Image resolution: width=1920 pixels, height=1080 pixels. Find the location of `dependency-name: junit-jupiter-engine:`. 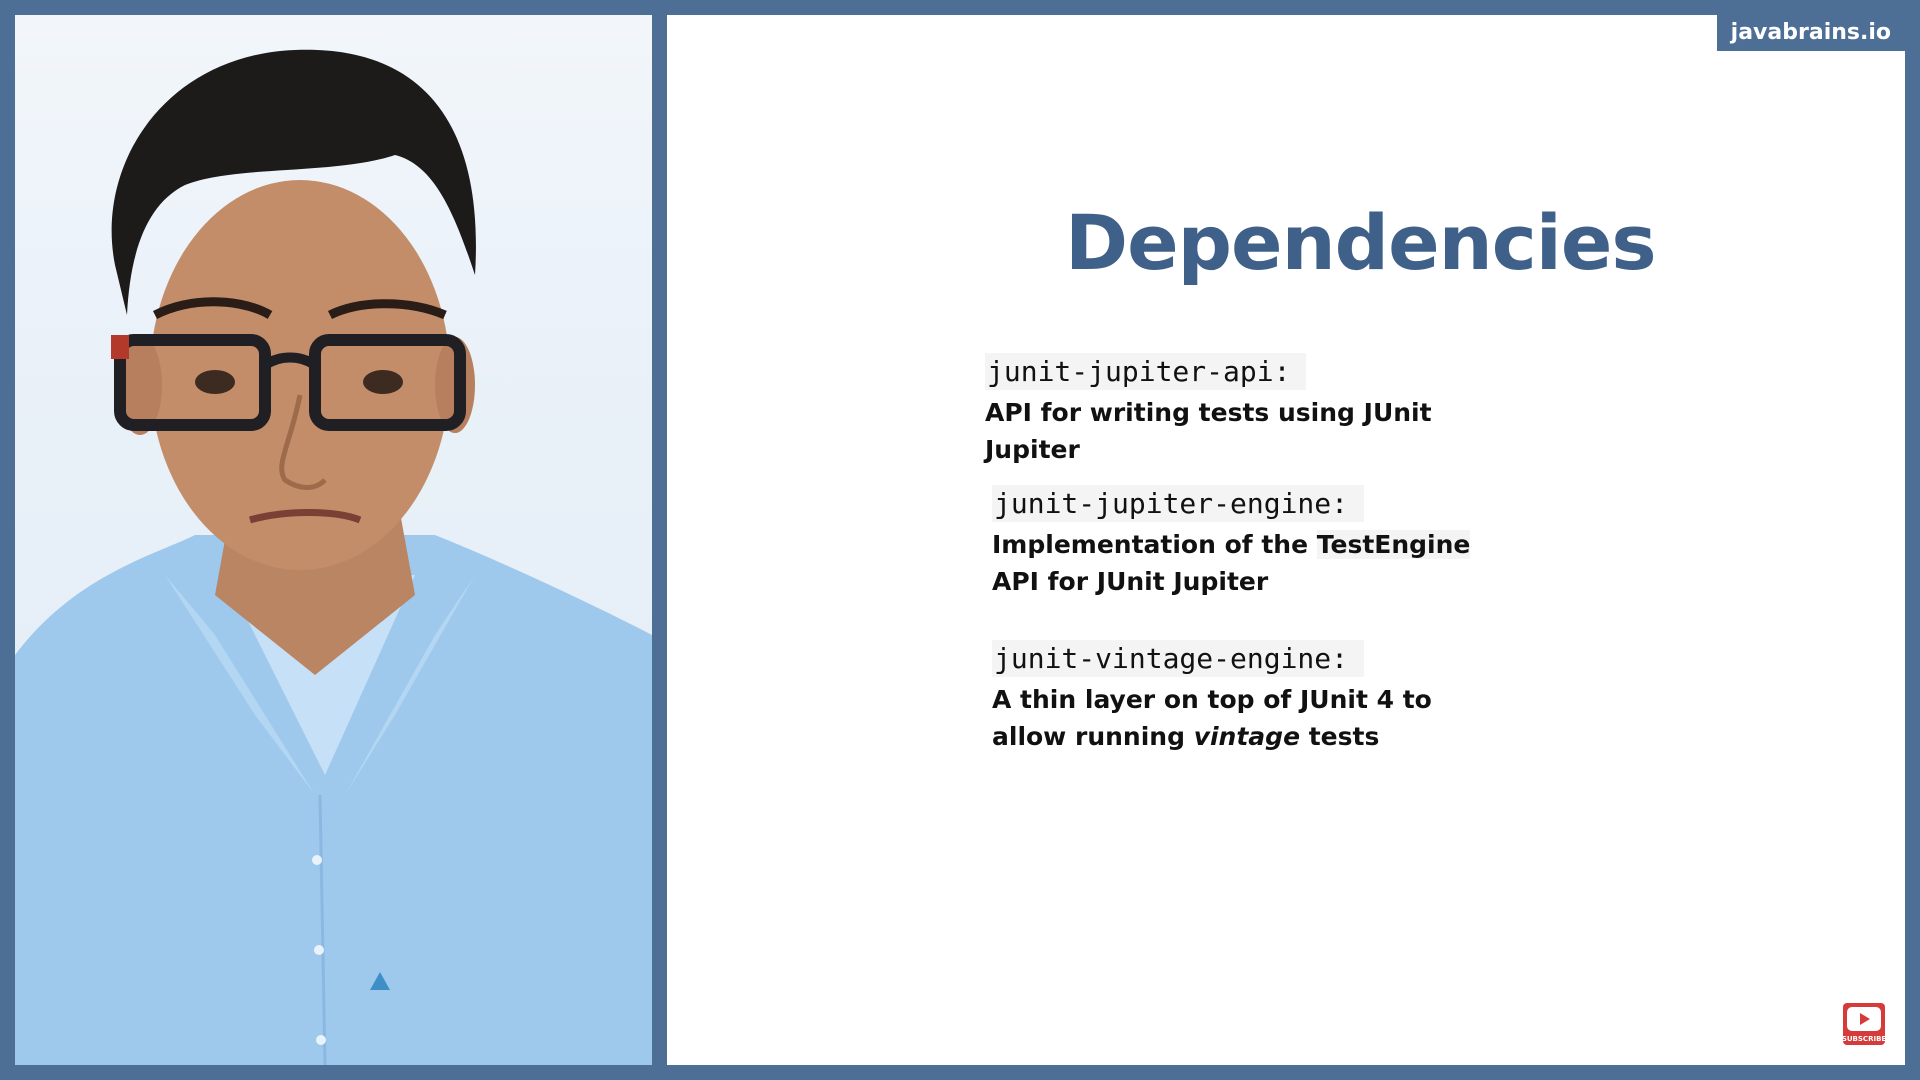

dependency-name: junit-jupiter-engine: is located at coordinates (1178, 503).